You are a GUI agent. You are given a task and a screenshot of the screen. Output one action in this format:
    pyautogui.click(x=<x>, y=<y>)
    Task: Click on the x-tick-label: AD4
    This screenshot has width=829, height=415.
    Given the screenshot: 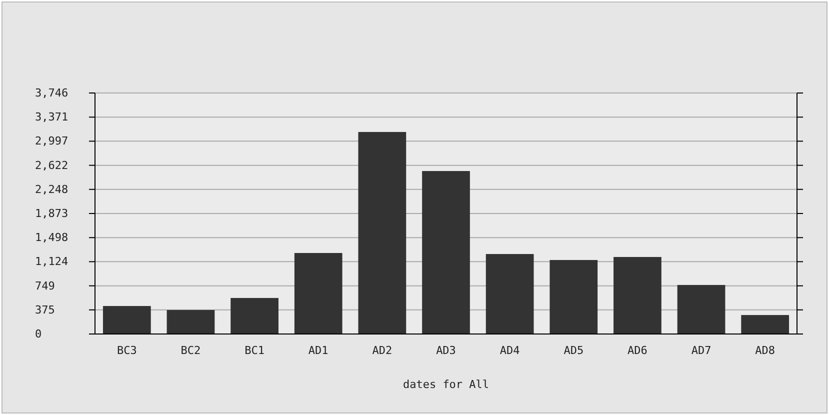 What is the action you would take?
    pyautogui.click(x=510, y=350)
    